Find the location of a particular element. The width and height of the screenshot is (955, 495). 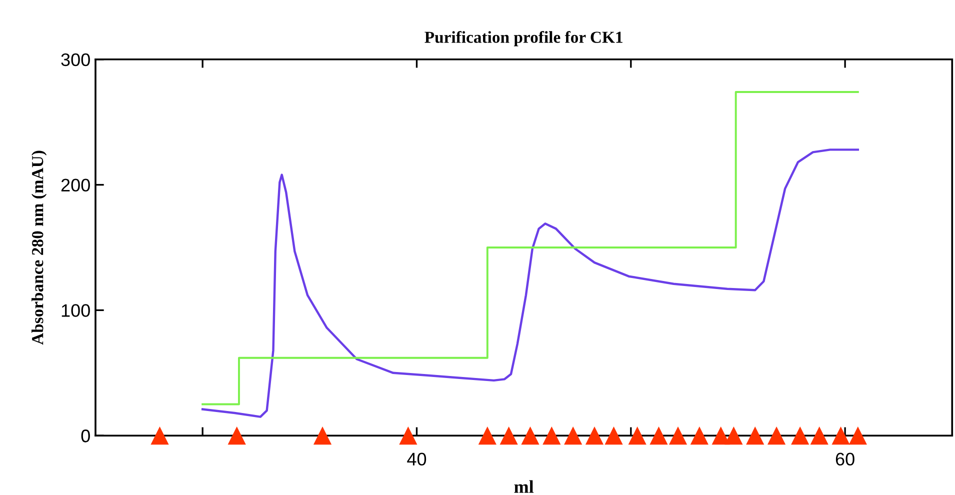

y-tick-label: 100 is located at coordinates (76, 310).